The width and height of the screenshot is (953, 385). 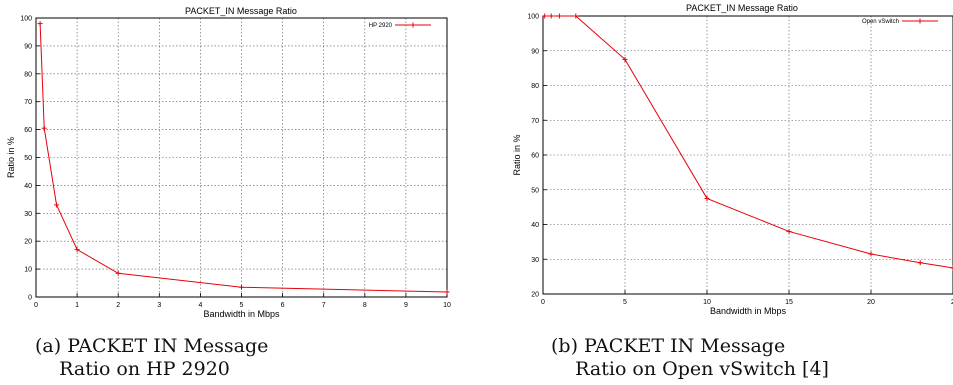 What do you see at coordinates (118, 305) in the screenshot?
I see `x-tick-label: 2` at bounding box center [118, 305].